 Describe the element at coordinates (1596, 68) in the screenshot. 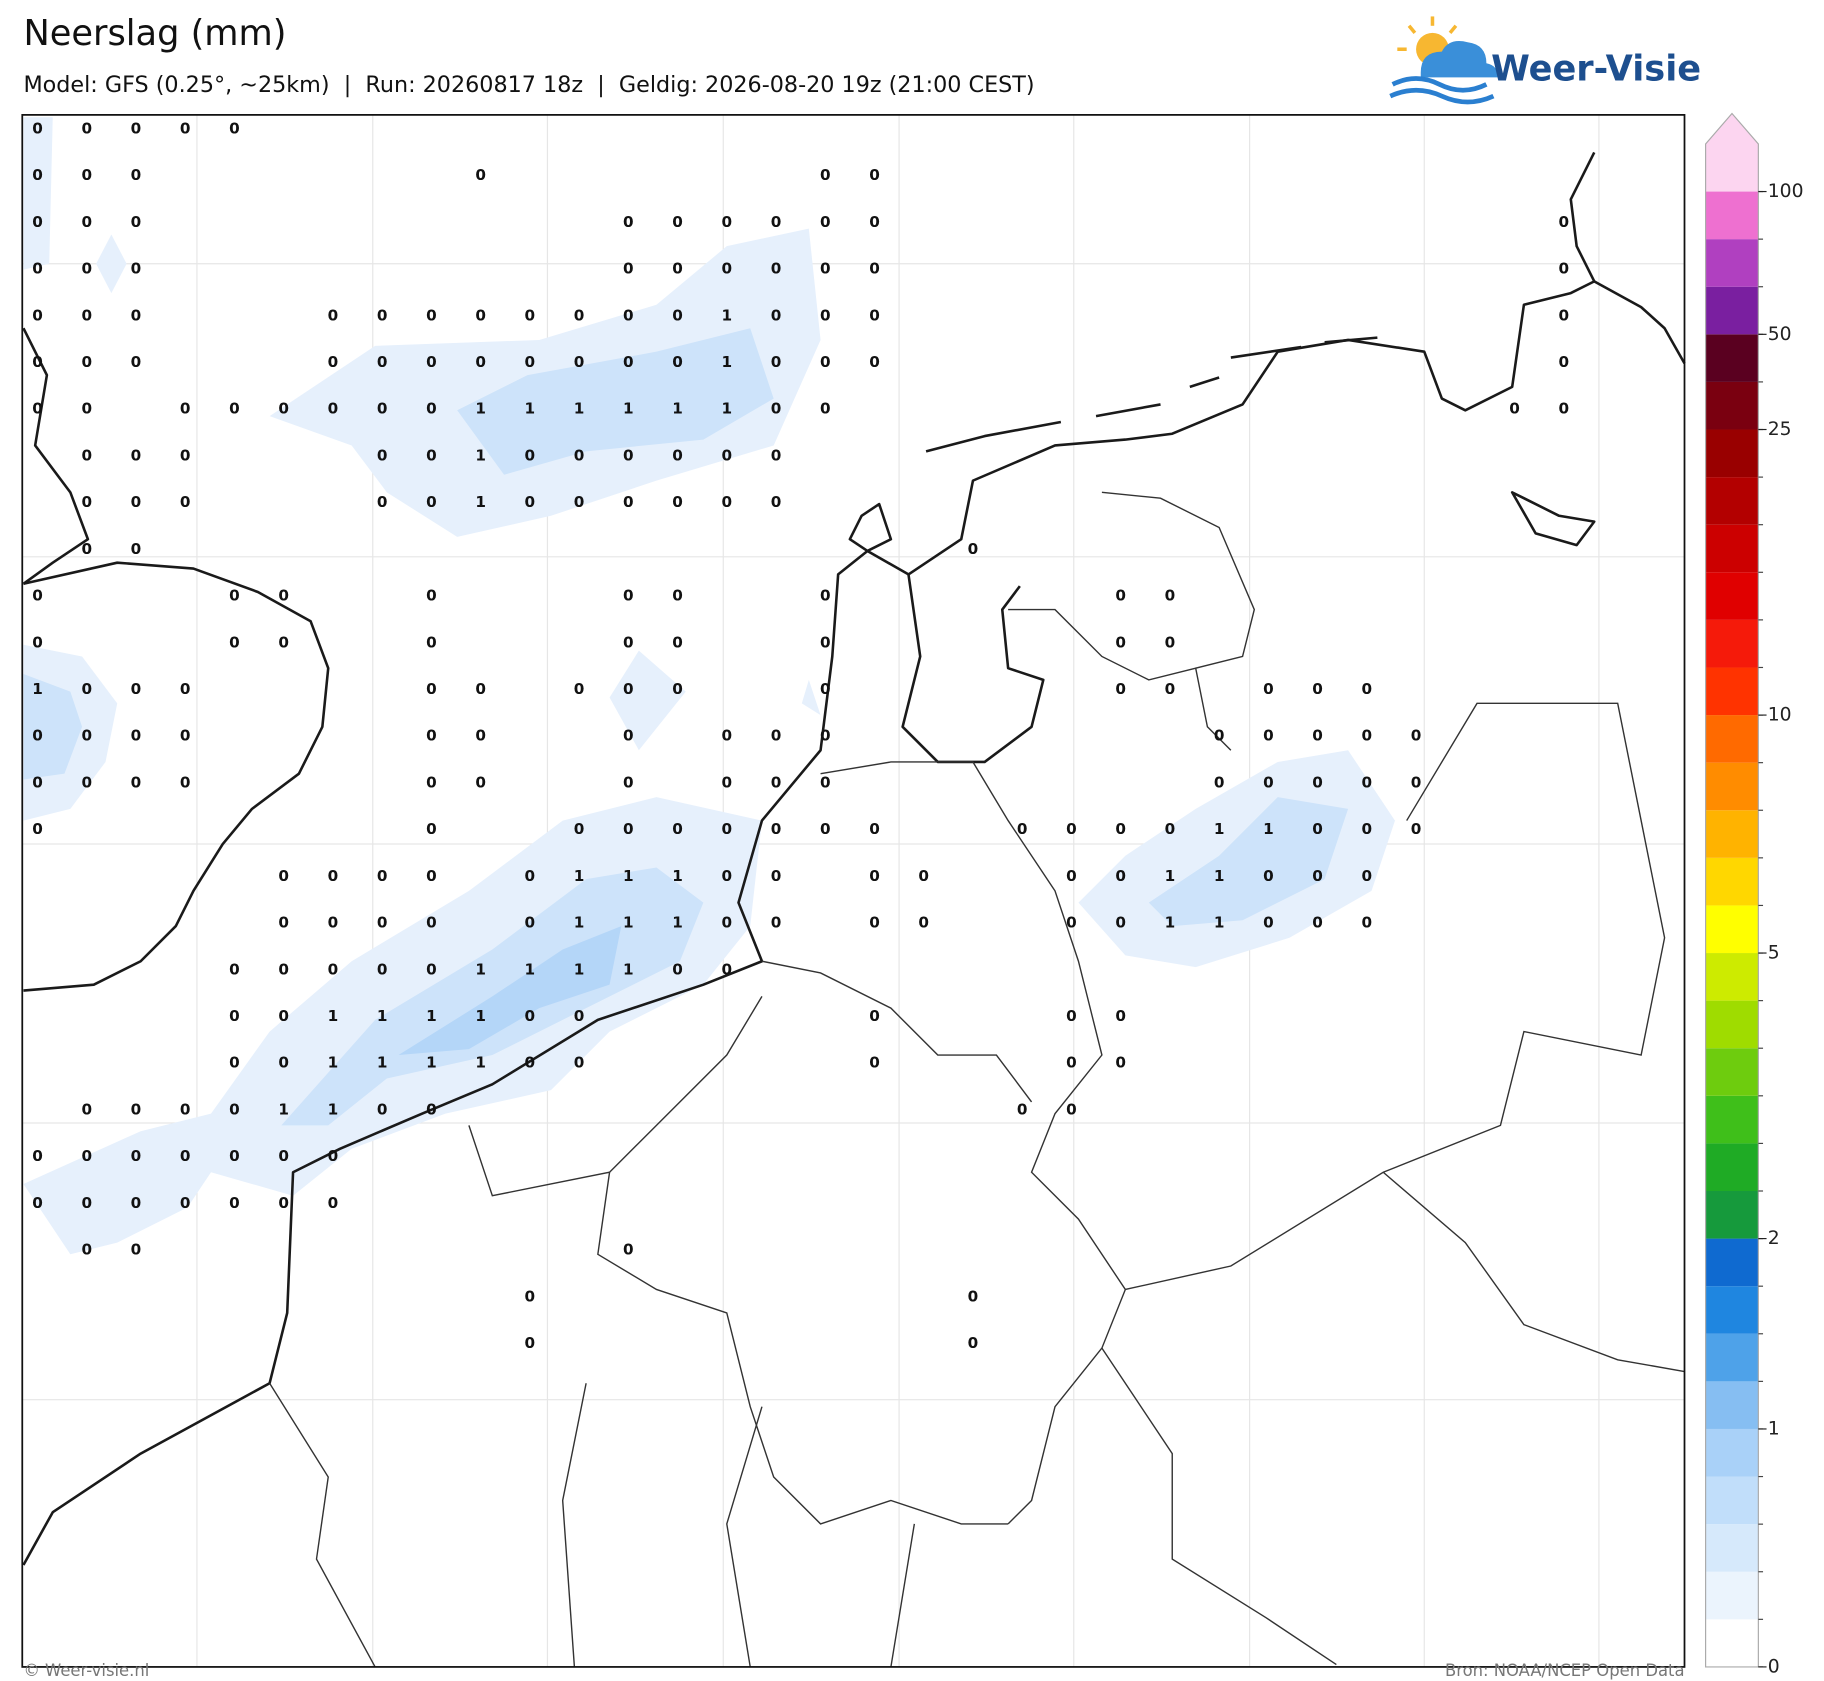

I see `logo-text: Weer-Visie` at that location.